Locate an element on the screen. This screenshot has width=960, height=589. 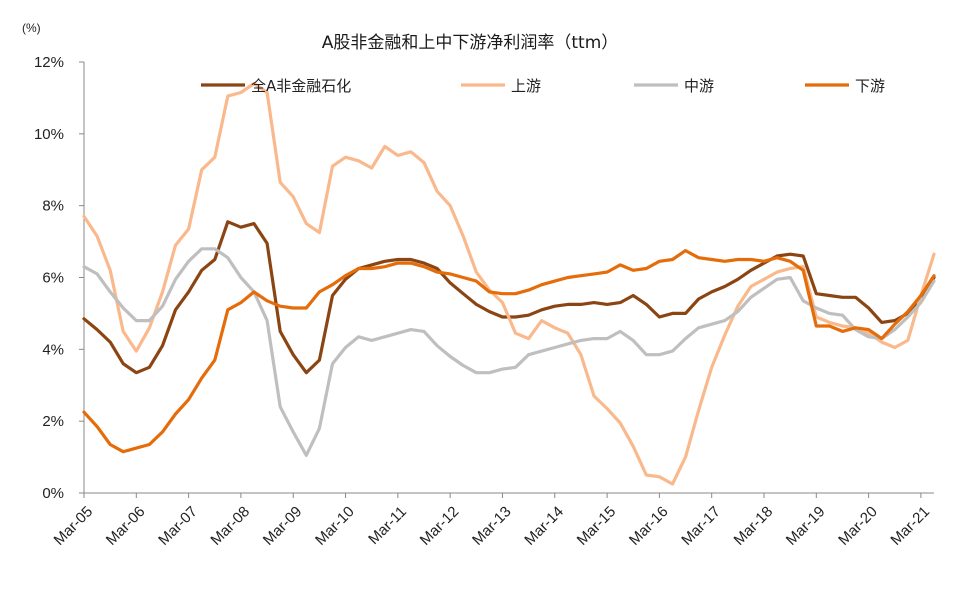
y-tick-label: 0% is located at coordinates (53, 493).